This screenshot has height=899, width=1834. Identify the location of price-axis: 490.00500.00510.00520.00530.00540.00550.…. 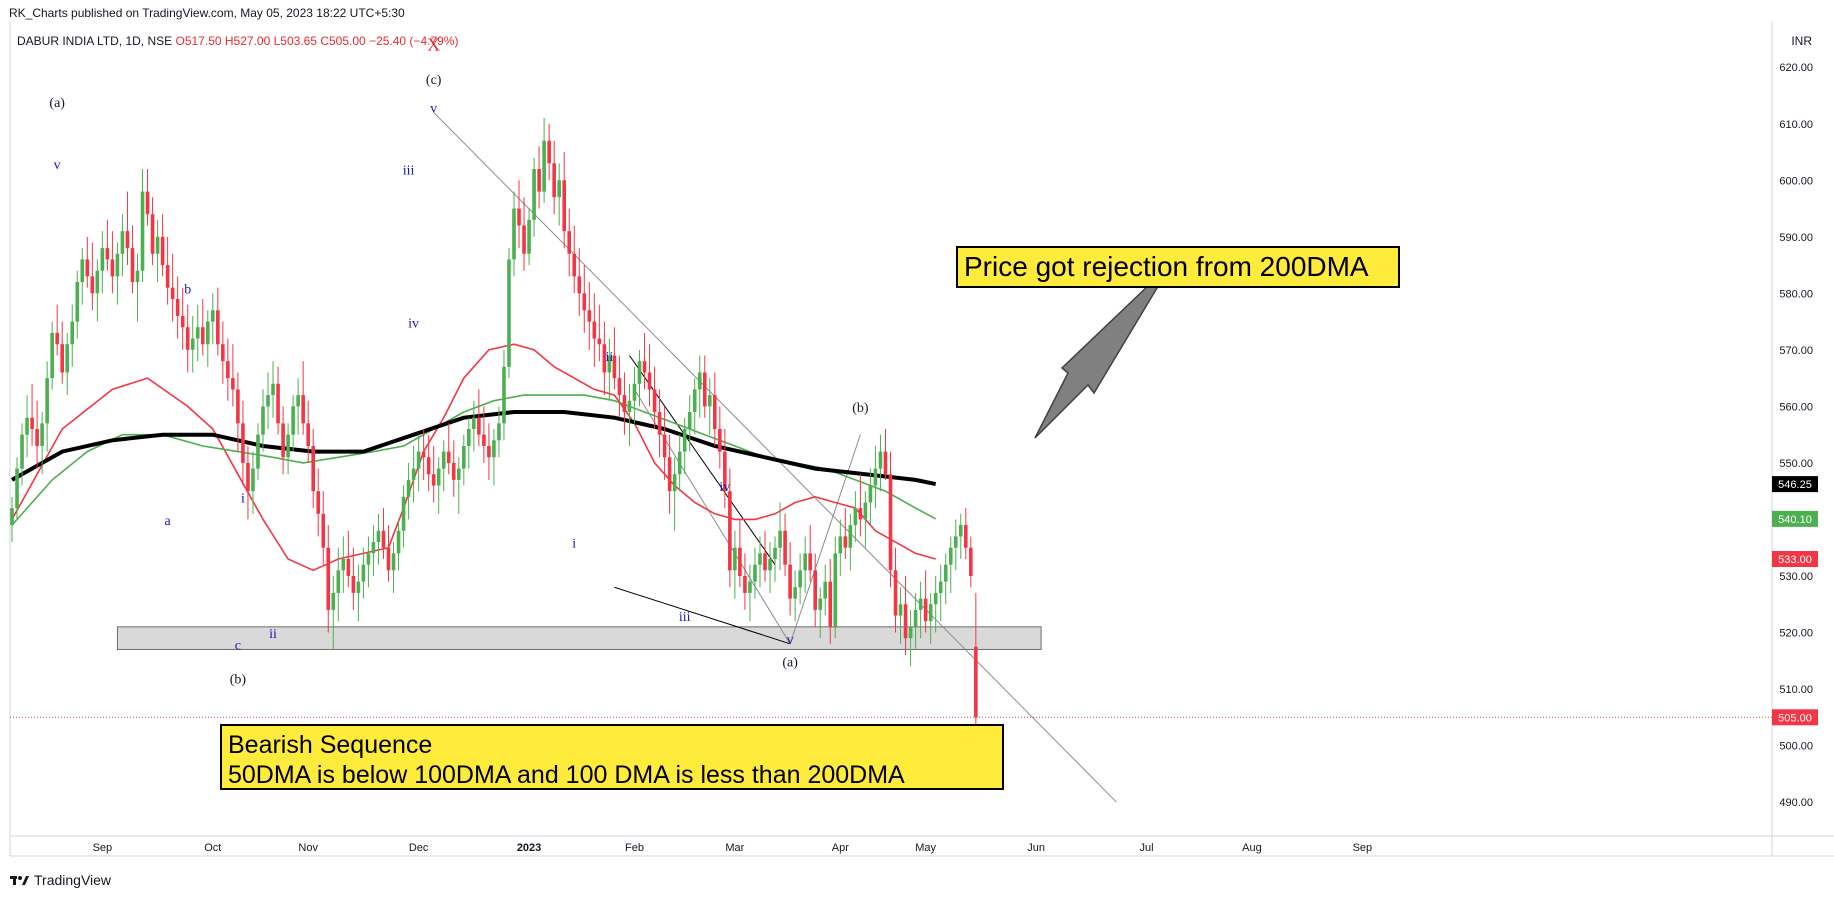
(1796, 435).